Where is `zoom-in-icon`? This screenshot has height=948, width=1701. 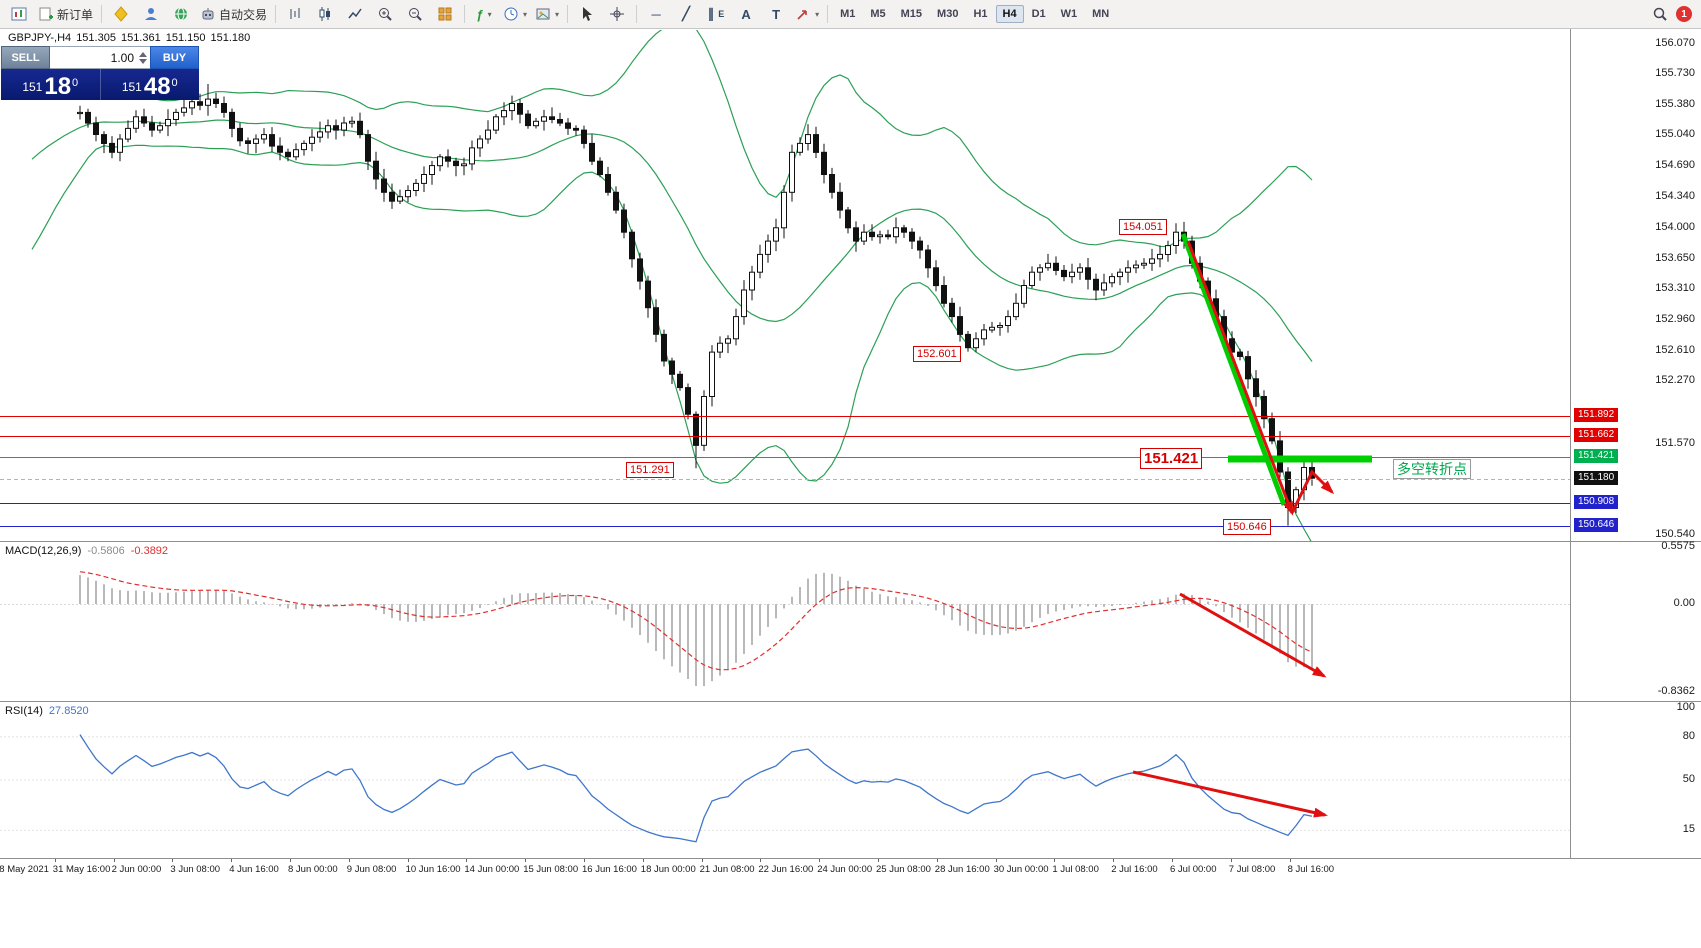 zoom-in-icon is located at coordinates (385, 14).